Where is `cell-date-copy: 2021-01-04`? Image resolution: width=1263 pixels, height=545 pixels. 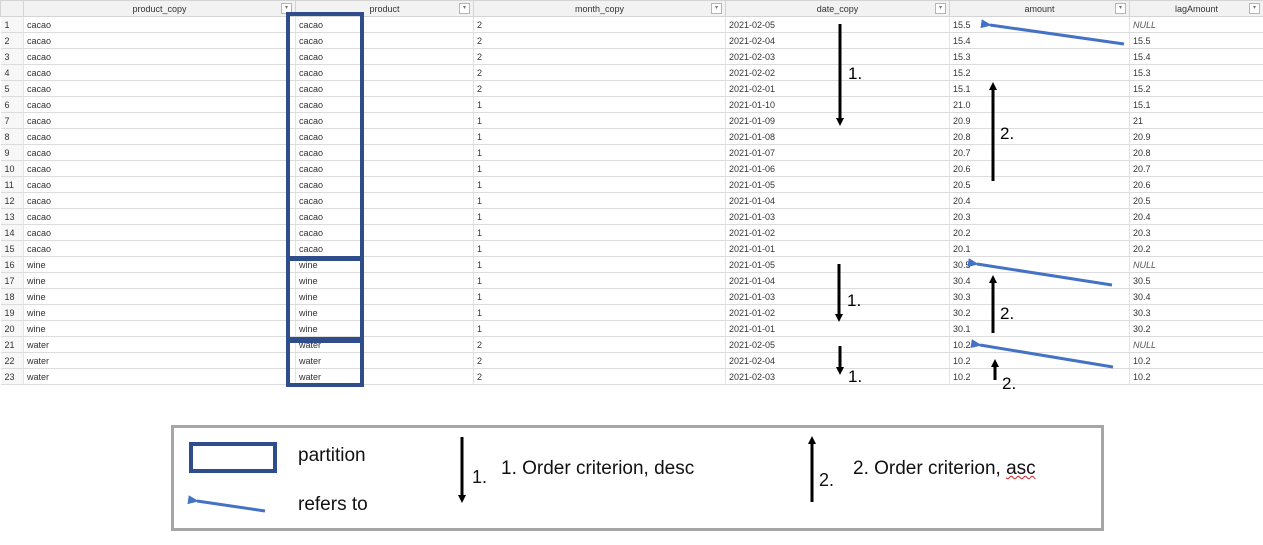 cell-date-copy: 2021-01-04 is located at coordinates (837, 200).